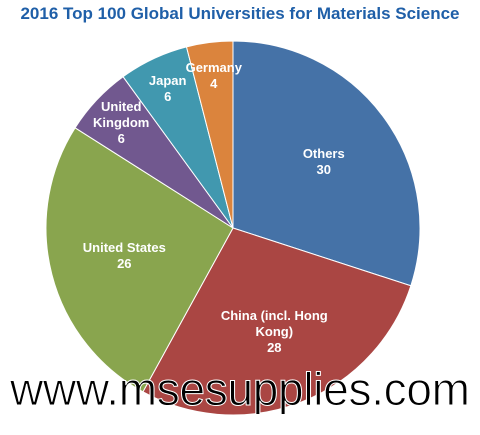 This screenshot has width=480, height=435. I want to click on slice-label: United States 26, so click(124, 256).